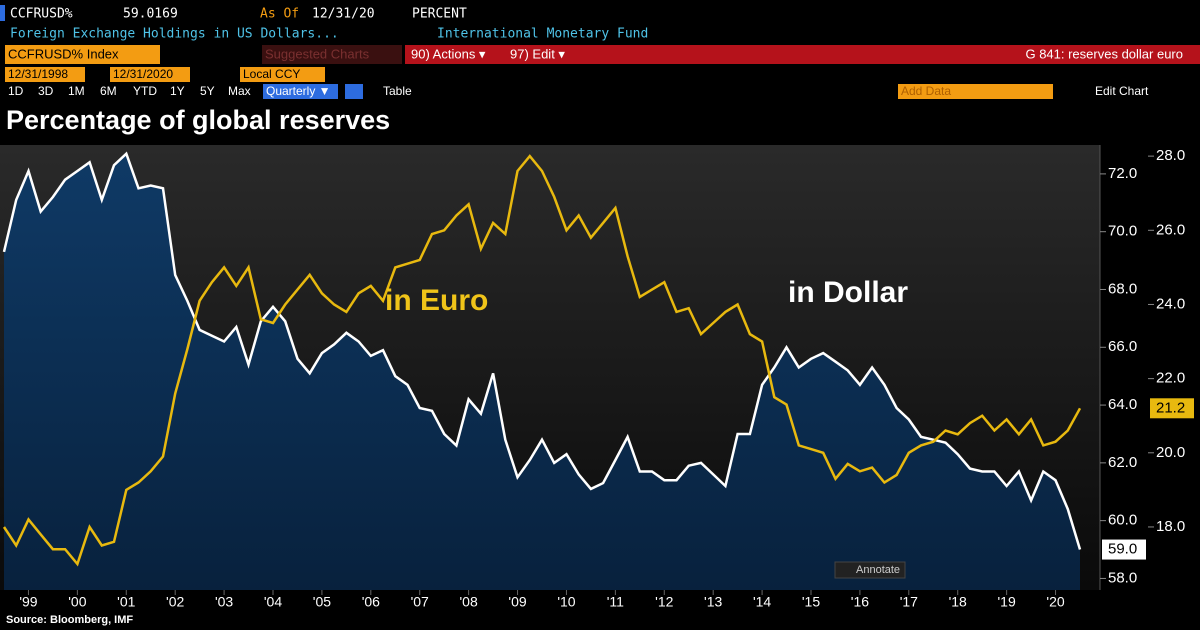 The image size is (1200, 630). What do you see at coordinates (69, 620) in the screenshot?
I see `source: Source: Bloomberg, IMF` at bounding box center [69, 620].